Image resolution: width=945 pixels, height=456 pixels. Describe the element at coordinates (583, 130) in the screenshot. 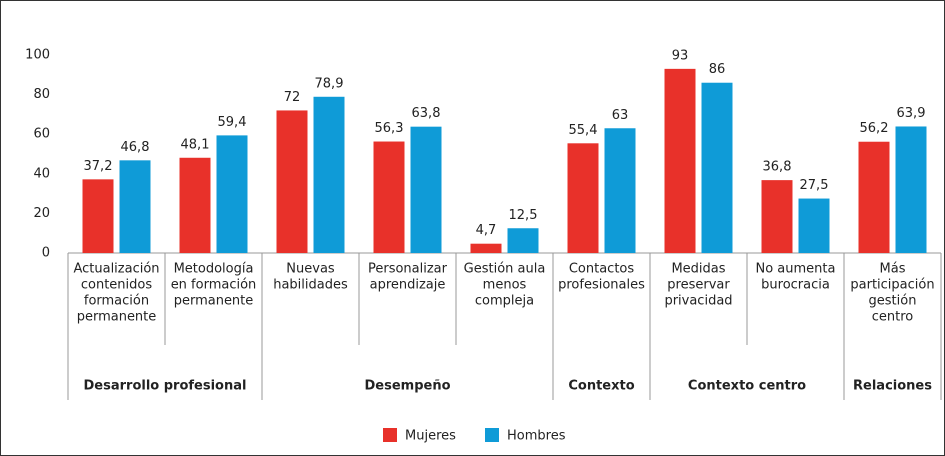

I see `value-label: 55,4` at that location.